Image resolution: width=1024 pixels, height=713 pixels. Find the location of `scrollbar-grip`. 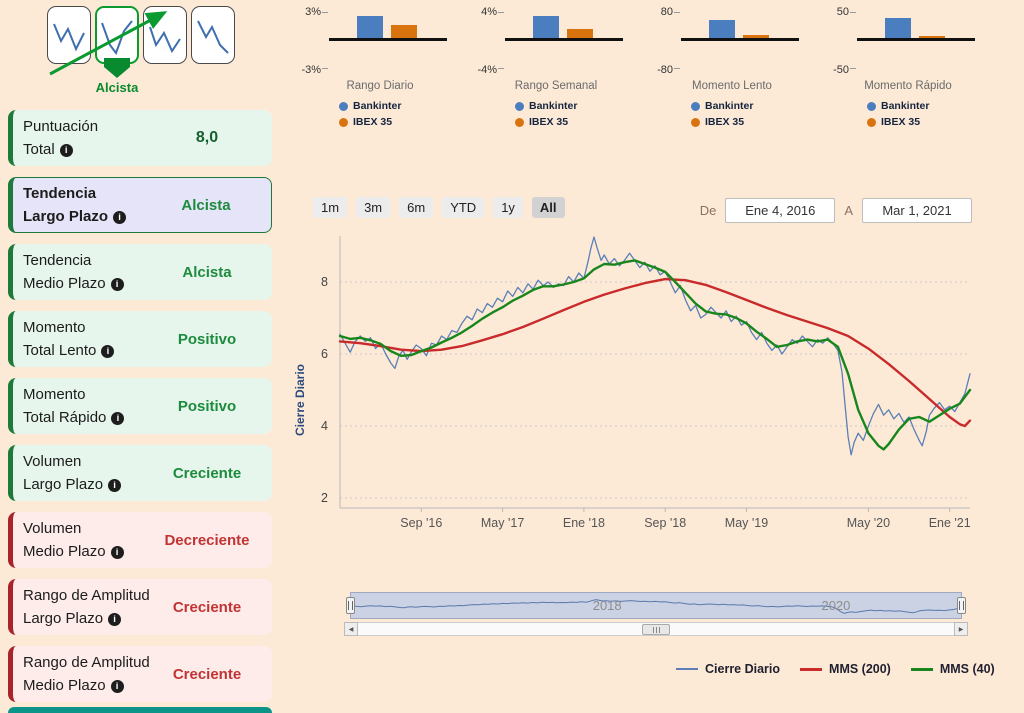

scrollbar-grip is located at coordinates (656, 629).